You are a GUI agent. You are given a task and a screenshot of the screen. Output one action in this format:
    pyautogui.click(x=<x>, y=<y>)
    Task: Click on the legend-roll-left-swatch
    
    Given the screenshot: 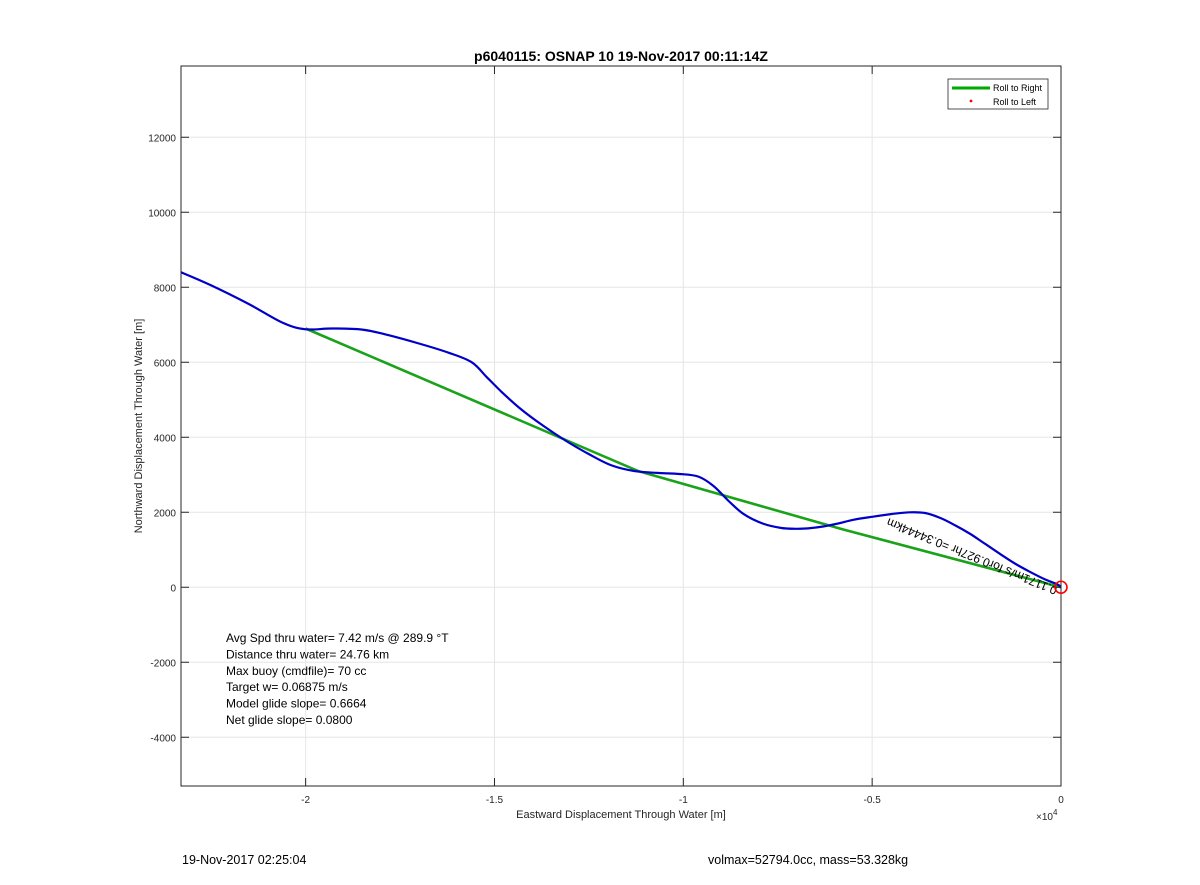 What is the action you would take?
    pyautogui.click(x=971, y=101)
    